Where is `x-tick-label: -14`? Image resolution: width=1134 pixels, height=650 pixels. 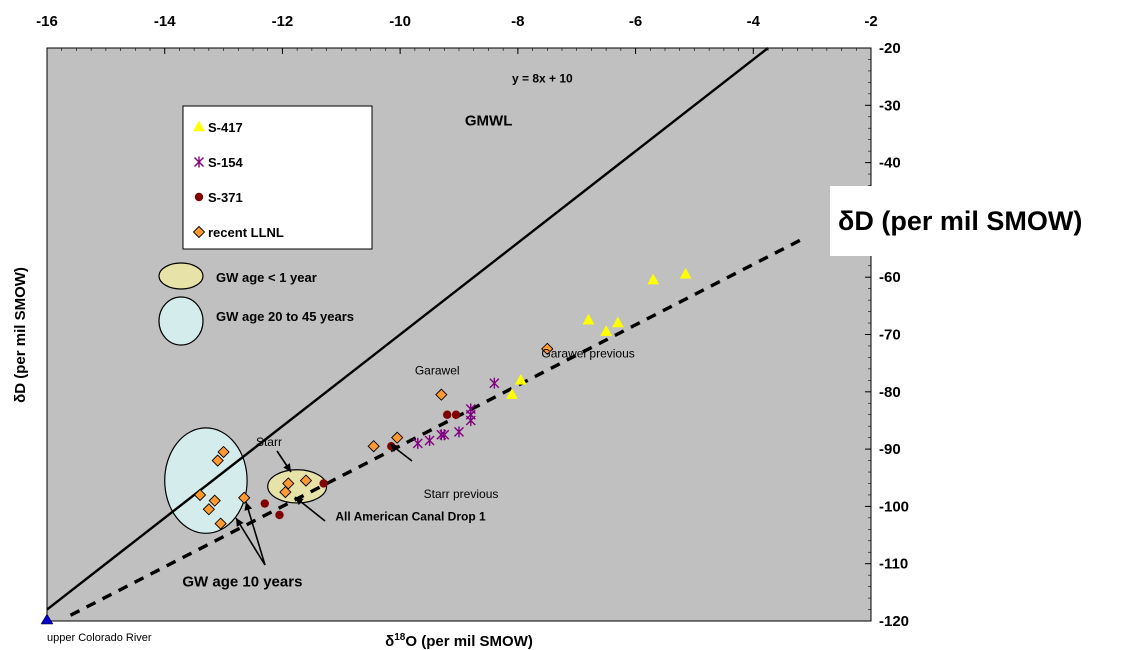
x-tick-label: -14 is located at coordinates (165, 21).